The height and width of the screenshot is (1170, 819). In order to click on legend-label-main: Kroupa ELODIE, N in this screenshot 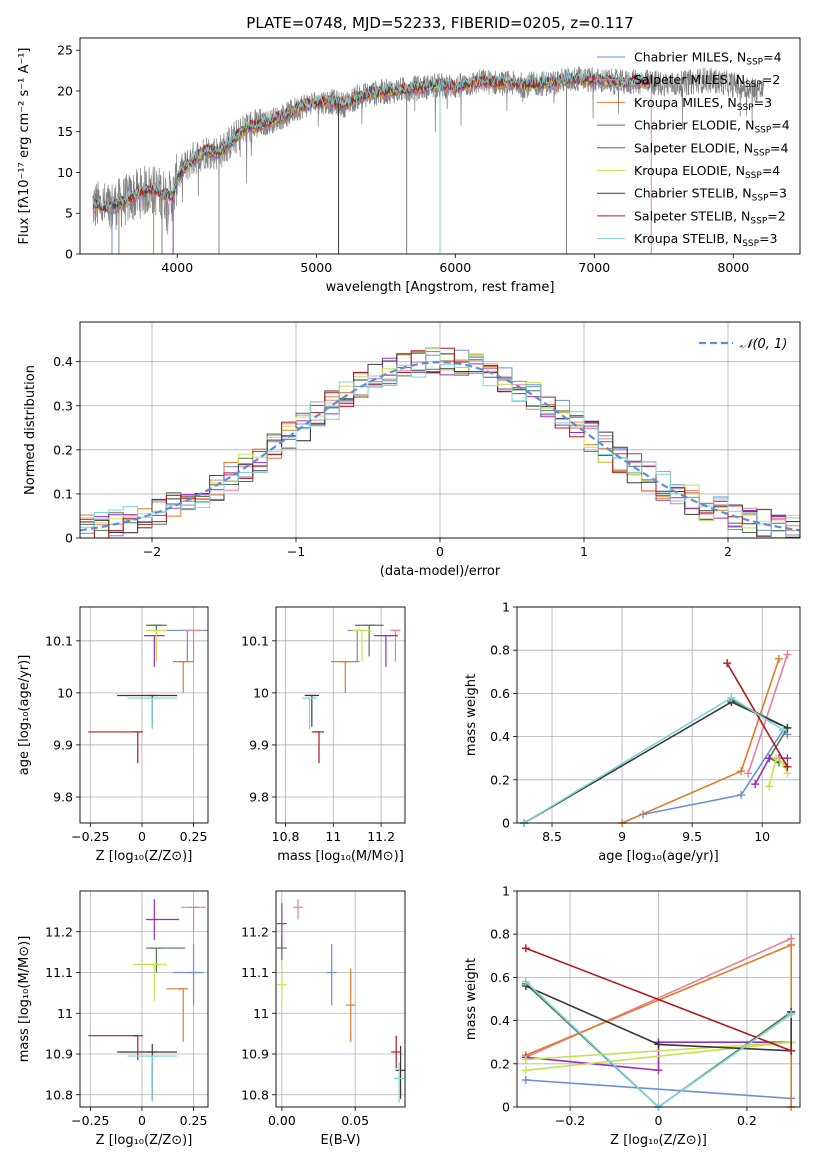, I will do `click(689, 170)`.